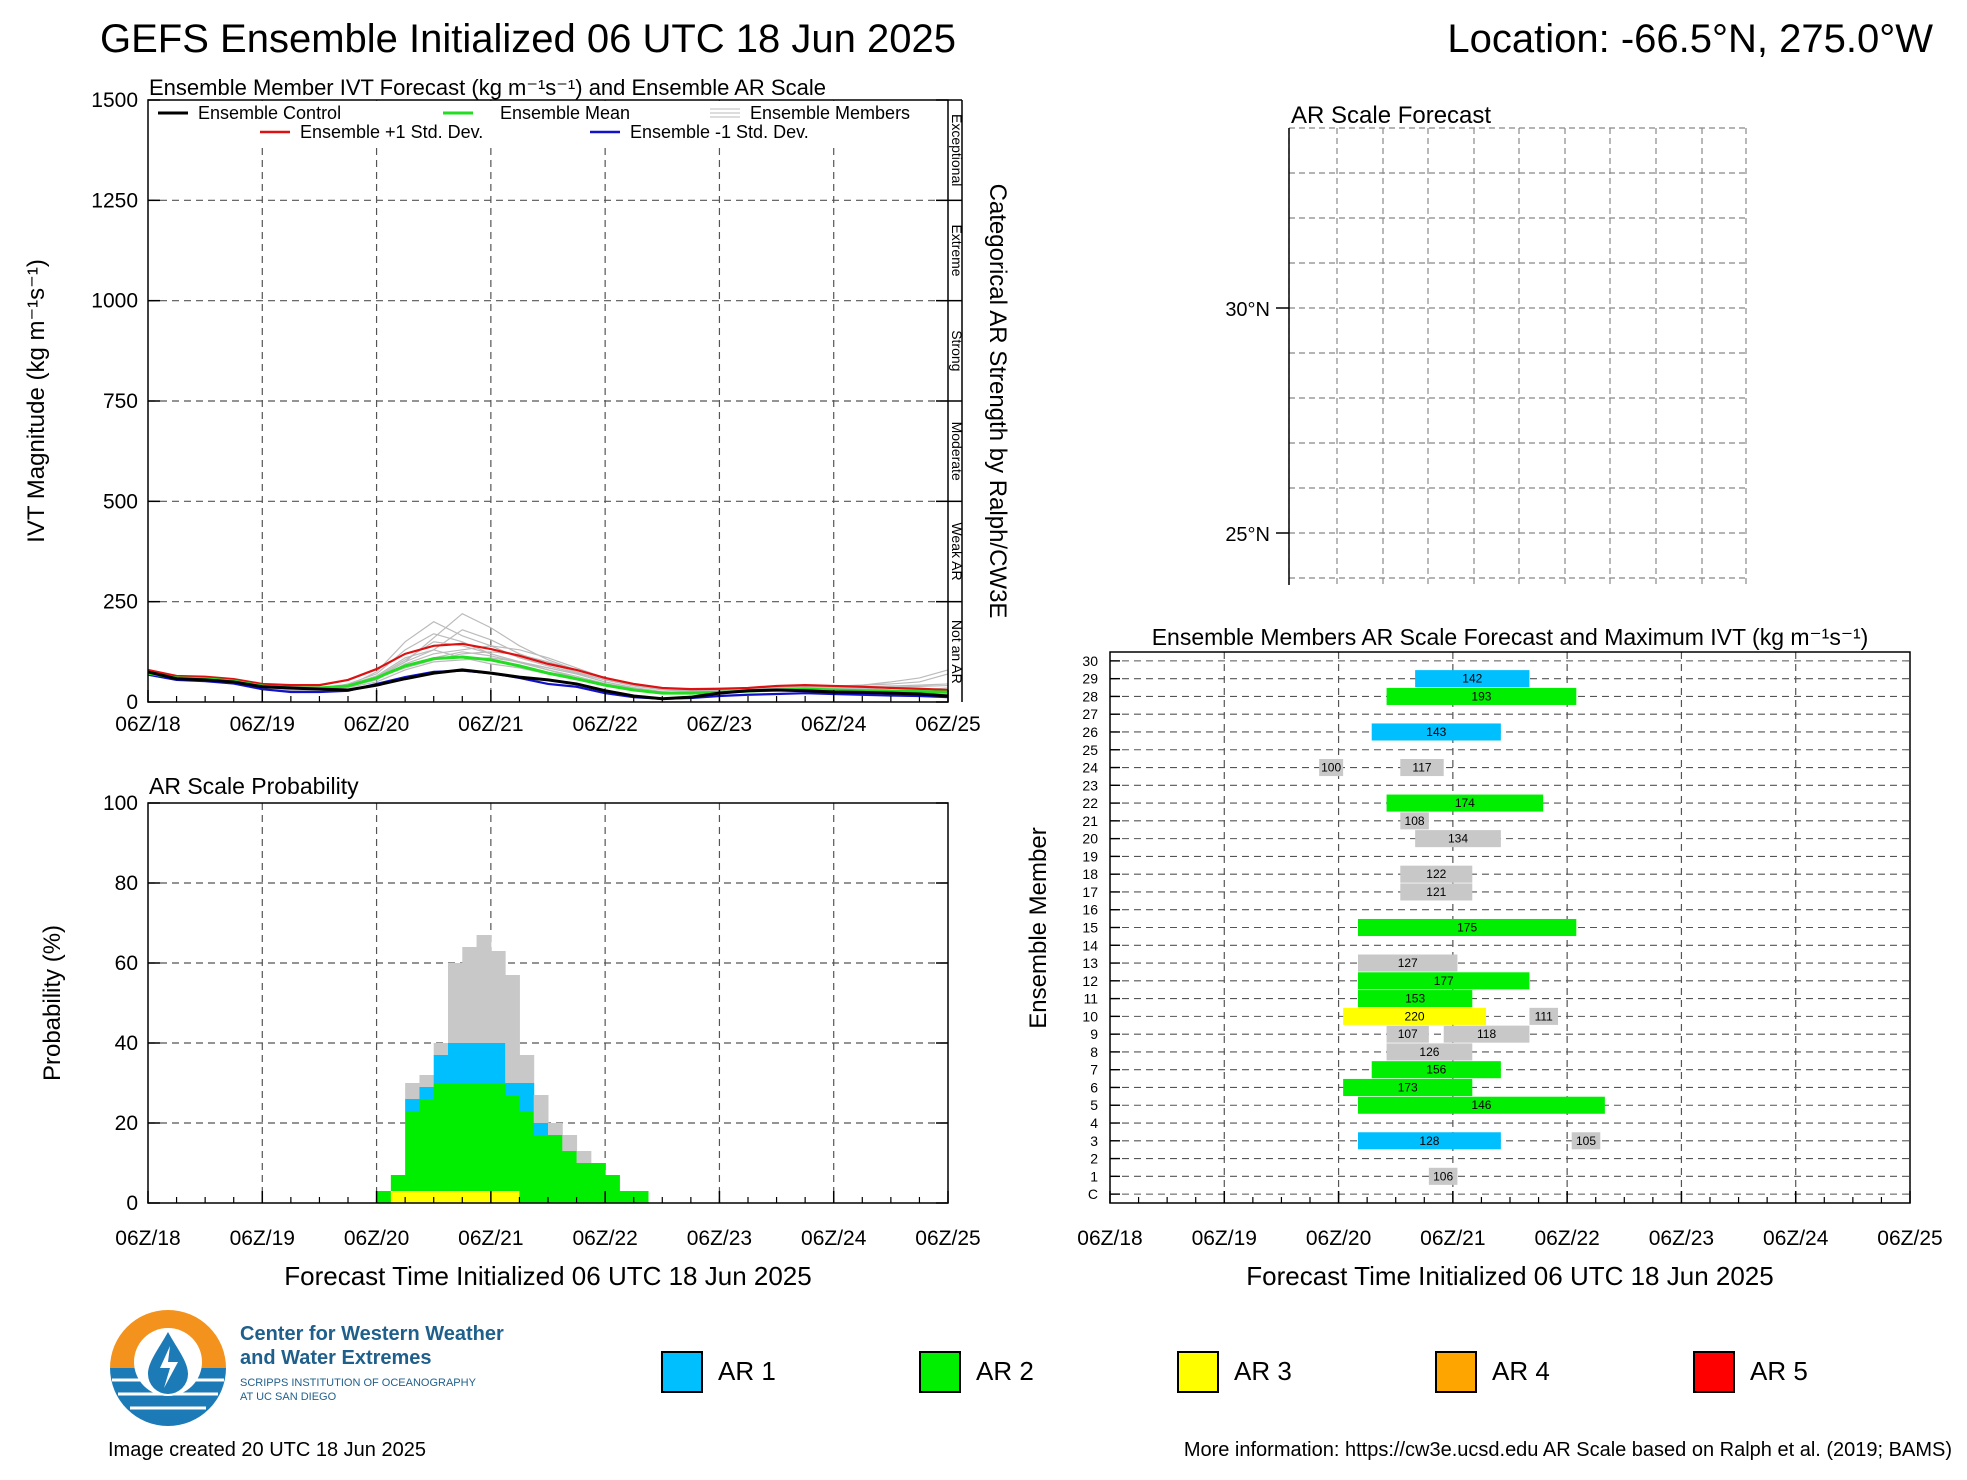  Describe the element at coordinates (1338, 1238) in the screenshot. I see `x-tick-label: 06Z/20` at that location.